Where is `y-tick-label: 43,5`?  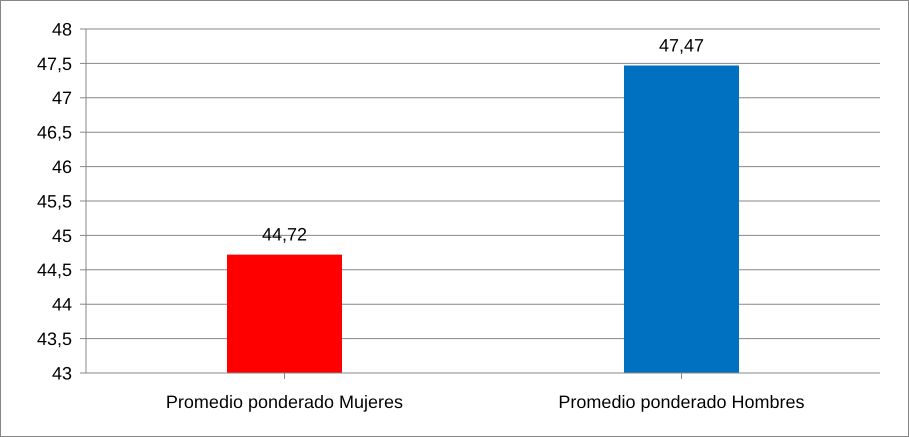
y-tick-label: 43,5 is located at coordinates (54, 338).